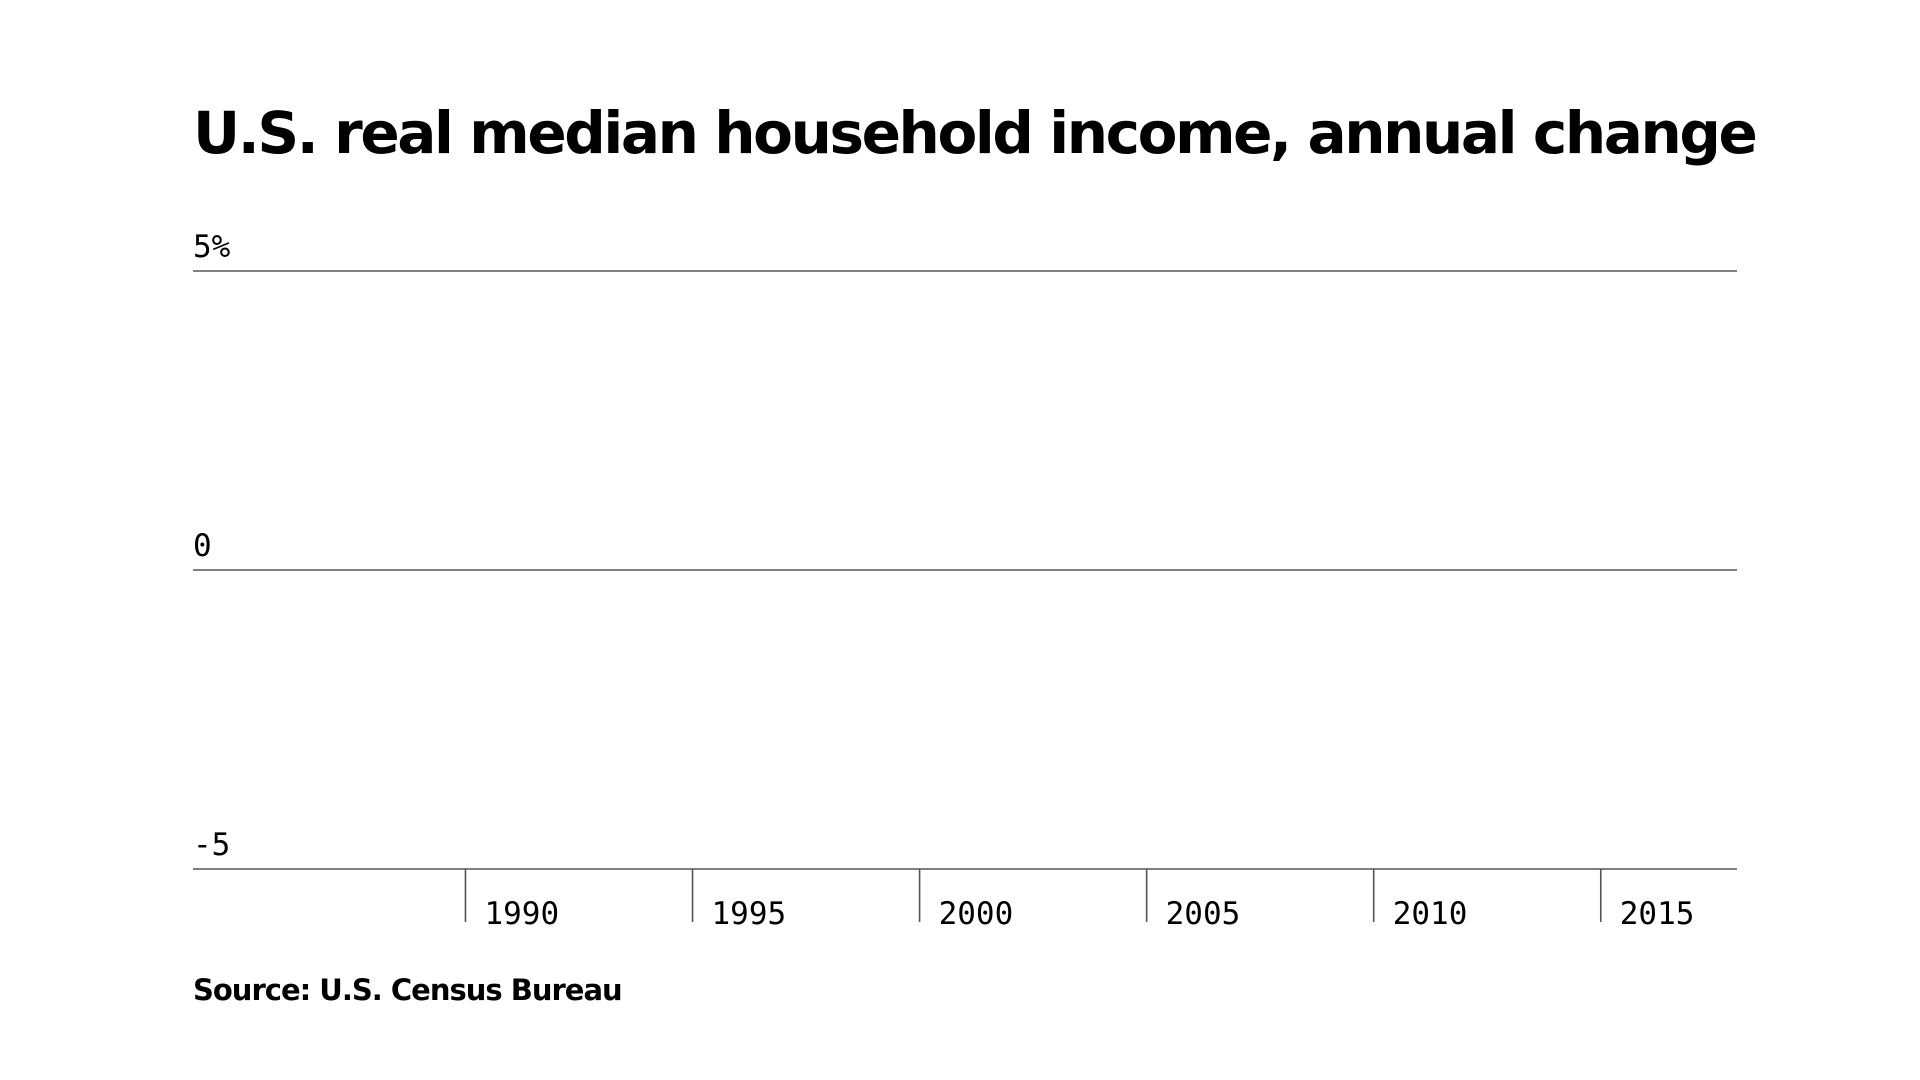  What do you see at coordinates (749, 914) in the screenshot?
I see `x-tick-label: 1995` at bounding box center [749, 914].